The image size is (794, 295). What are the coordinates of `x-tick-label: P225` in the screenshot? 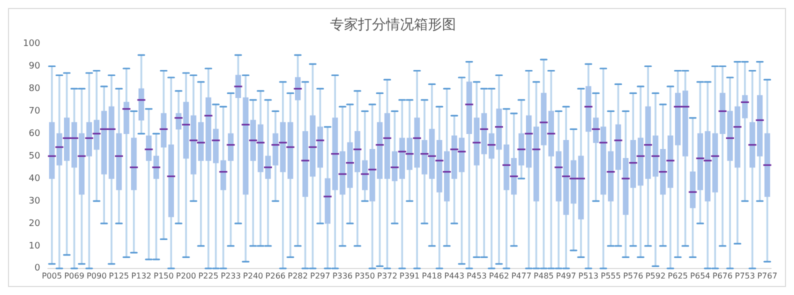 It's located at (208, 275).